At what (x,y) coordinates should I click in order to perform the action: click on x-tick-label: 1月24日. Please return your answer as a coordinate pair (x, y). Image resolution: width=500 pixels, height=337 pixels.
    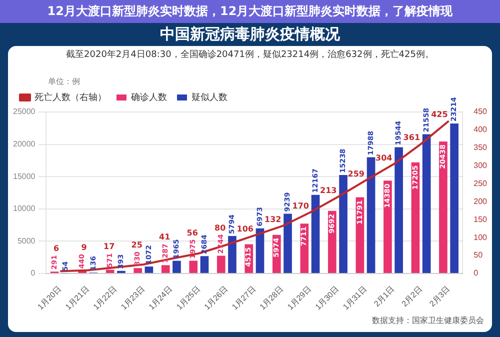
    Looking at the image, I should click on (160, 298).